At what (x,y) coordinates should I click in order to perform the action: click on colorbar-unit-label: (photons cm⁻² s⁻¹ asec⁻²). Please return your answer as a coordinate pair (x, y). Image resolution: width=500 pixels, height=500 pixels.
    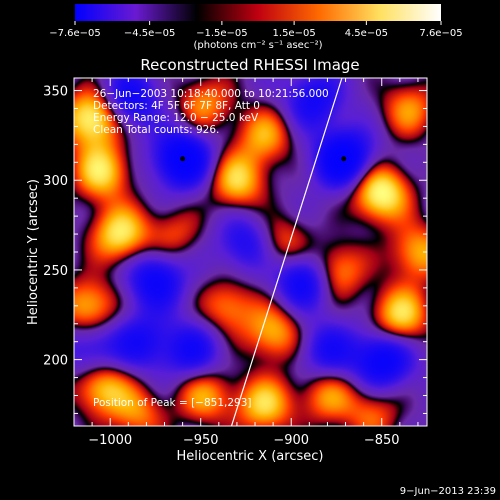
    Looking at the image, I should click on (257, 45).